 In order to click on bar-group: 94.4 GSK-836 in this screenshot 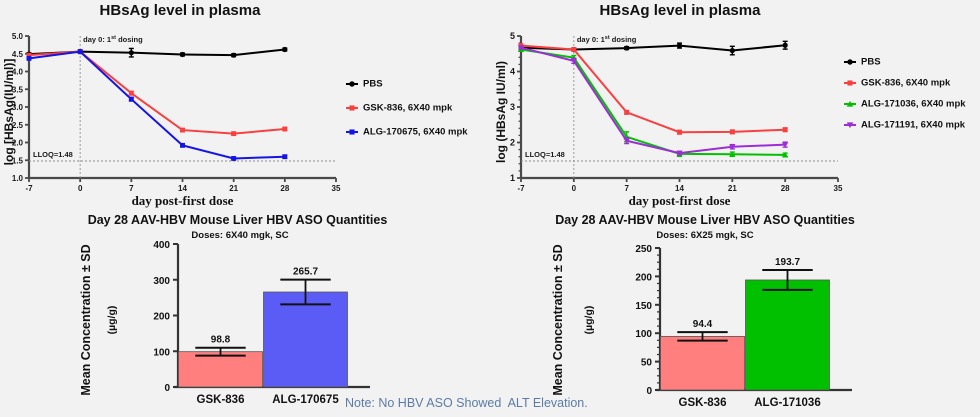, I will do `click(702, 364)`.